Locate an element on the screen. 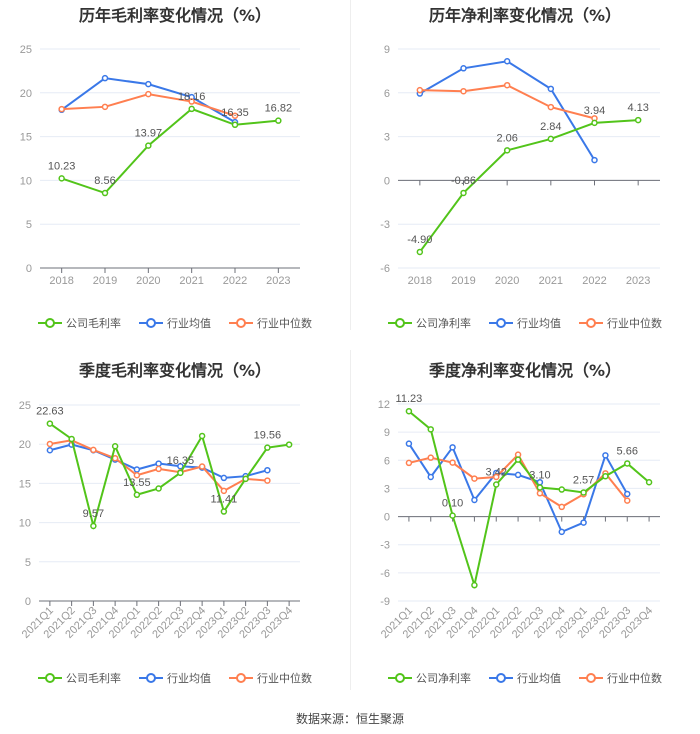 This screenshot has height=734, width=700. x-tick-label: 2021 is located at coordinates (551, 281).